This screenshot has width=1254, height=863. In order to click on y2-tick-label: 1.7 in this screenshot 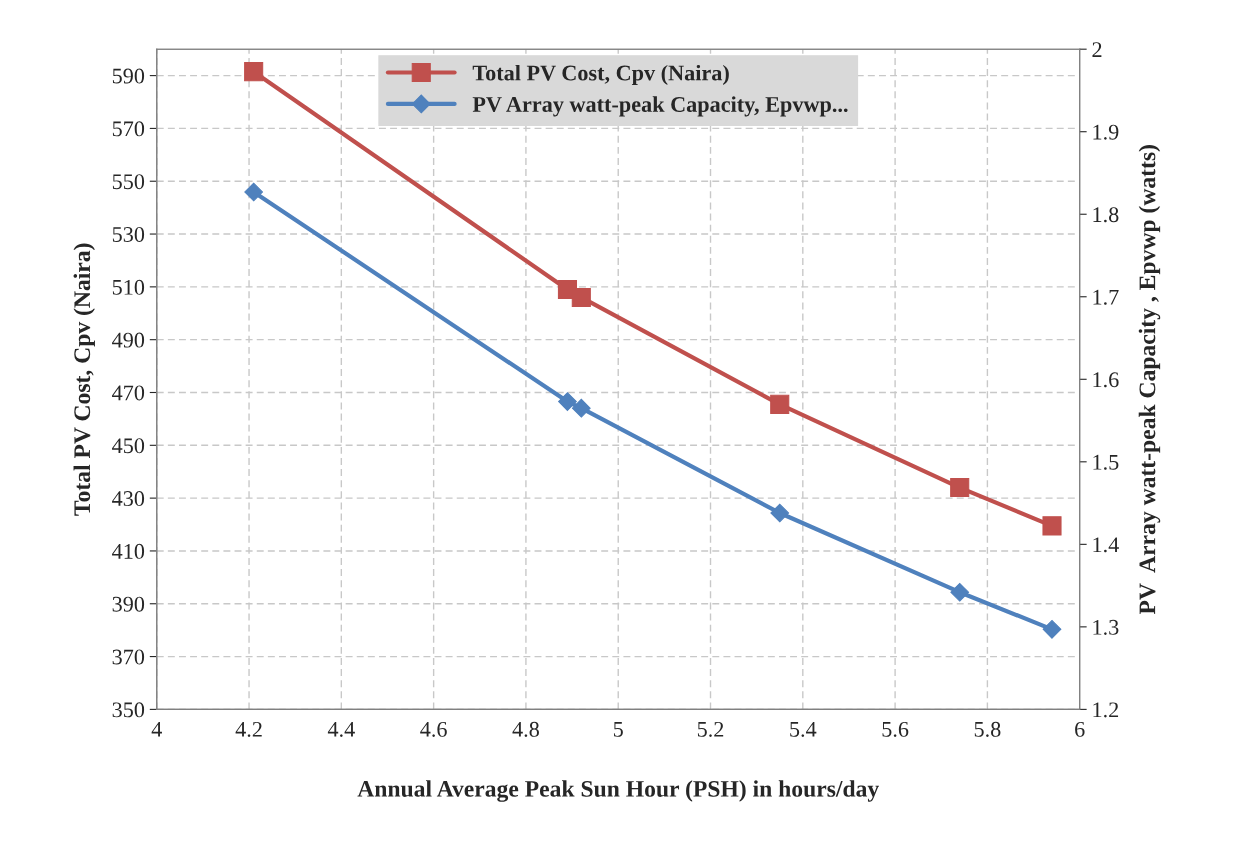, I will do `click(1106, 297)`.